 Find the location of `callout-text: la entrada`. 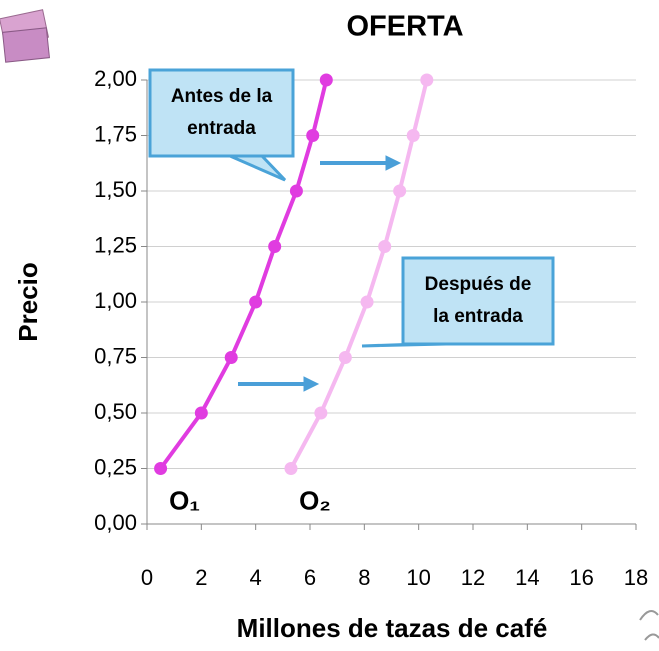

callout-text: la entrada is located at coordinates (478, 316).